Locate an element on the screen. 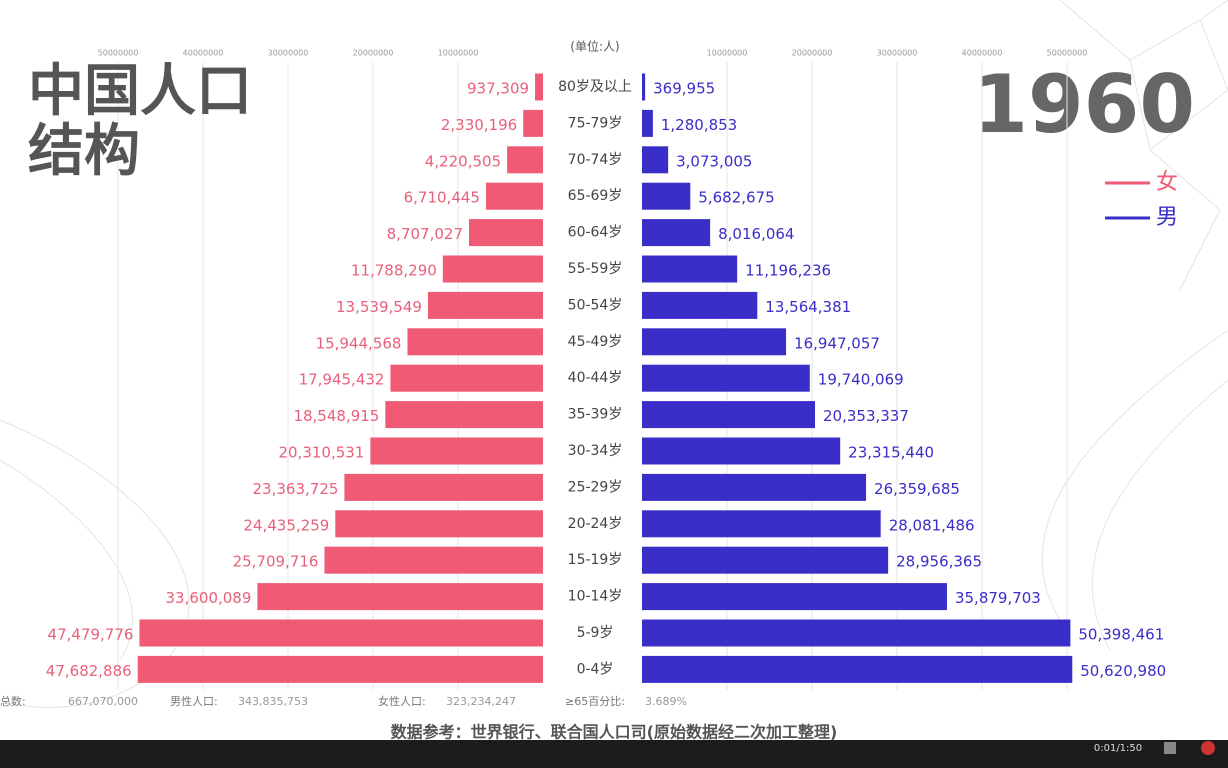  value-label: 13,564,381 is located at coordinates (808, 307).